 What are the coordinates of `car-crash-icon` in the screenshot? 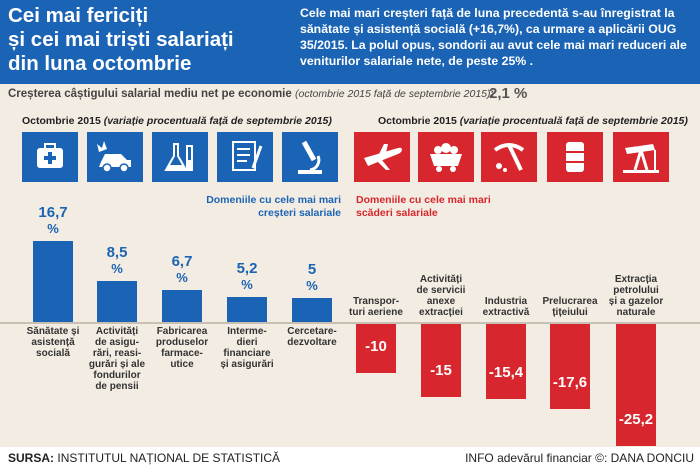 It's located at (115, 157).